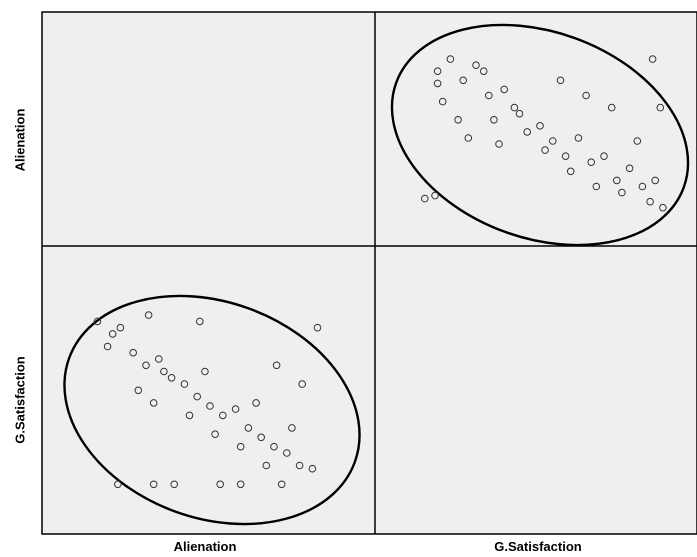  I want to click on row-label-gsatisfaction: G.Satisfaction, so click(20, 400).